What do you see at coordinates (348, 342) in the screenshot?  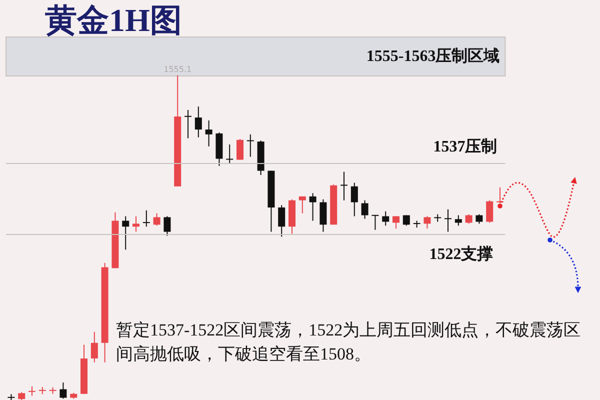 I see `annotation: 暂定1537-1522区间震荡，1522为上周五回测低点，不破震荡区间高抛低吸，下破追空看至1508。` at bounding box center [348, 342].